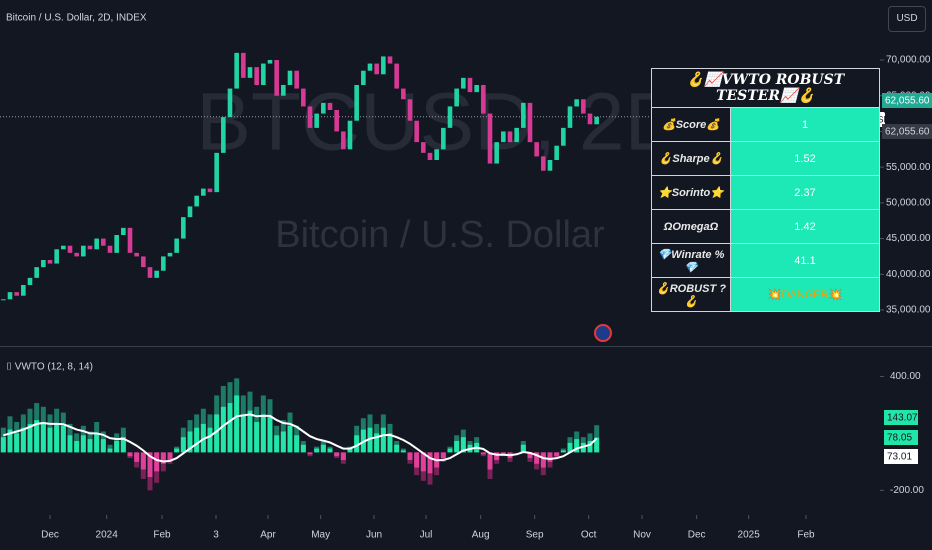 The width and height of the screenshot is (932, 550). I want to click on signal-line, so click(300, 438).